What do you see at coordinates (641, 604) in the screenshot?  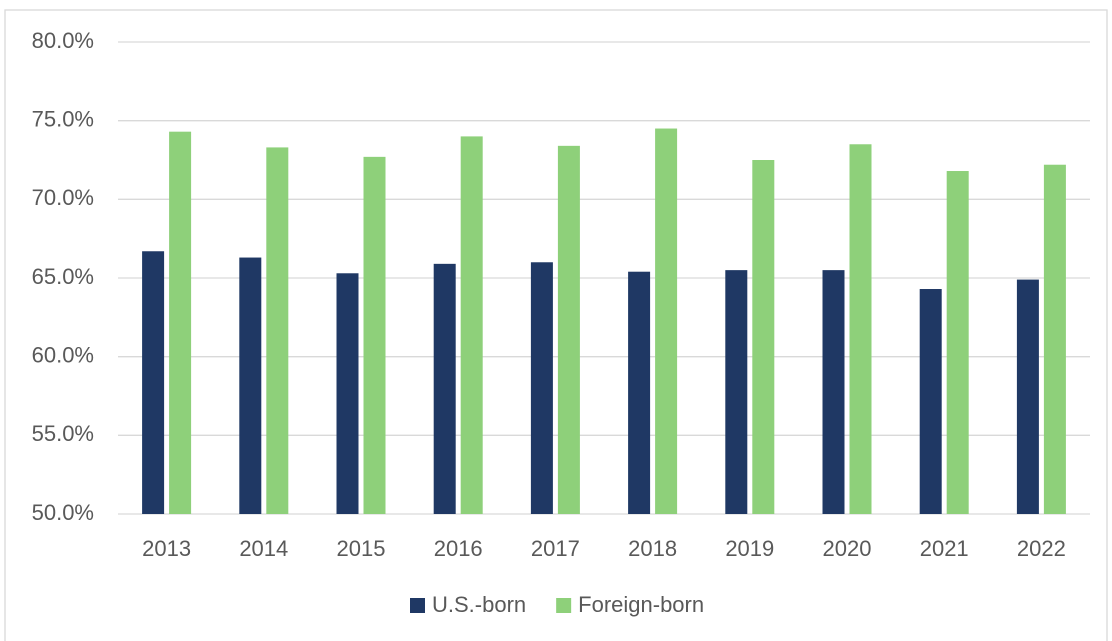 I see `legend-label: Foreign-born` at bounding box center [641, 604].